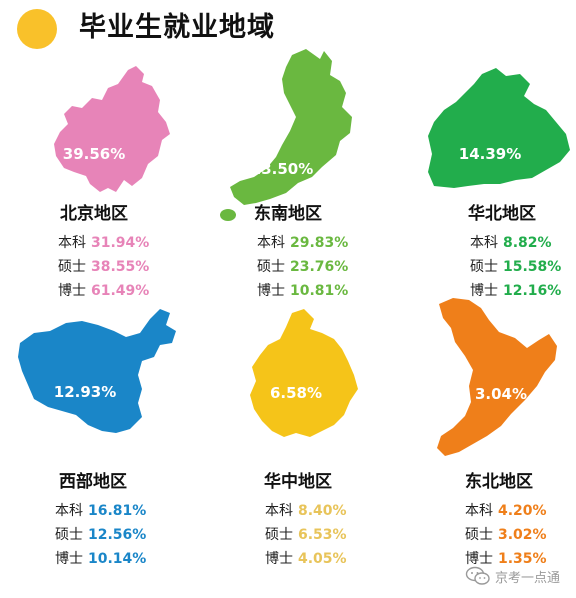 Image resolution: width=576 pixels, height=598 pixels. I want to click on bachelor-row: 本科 29.83%, so click(302, 243).